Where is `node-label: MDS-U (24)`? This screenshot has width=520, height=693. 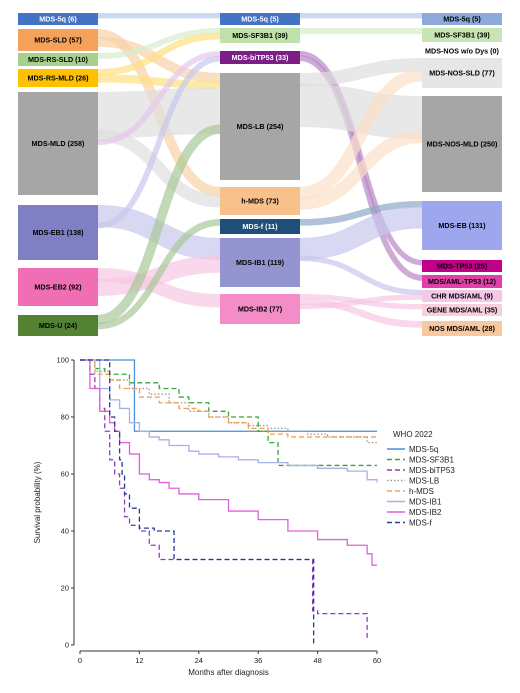 node-label: MDS-U (24) is located at coordinates (58, 325).